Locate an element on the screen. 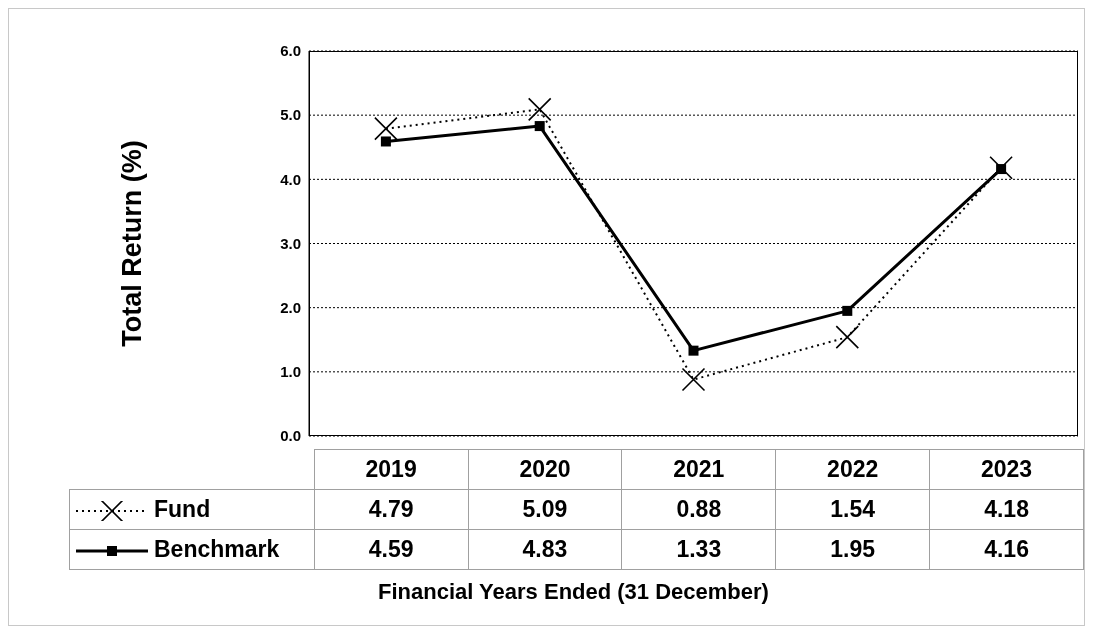  y-axis-title: Total Return (%) is located at coordinates (131, 243).